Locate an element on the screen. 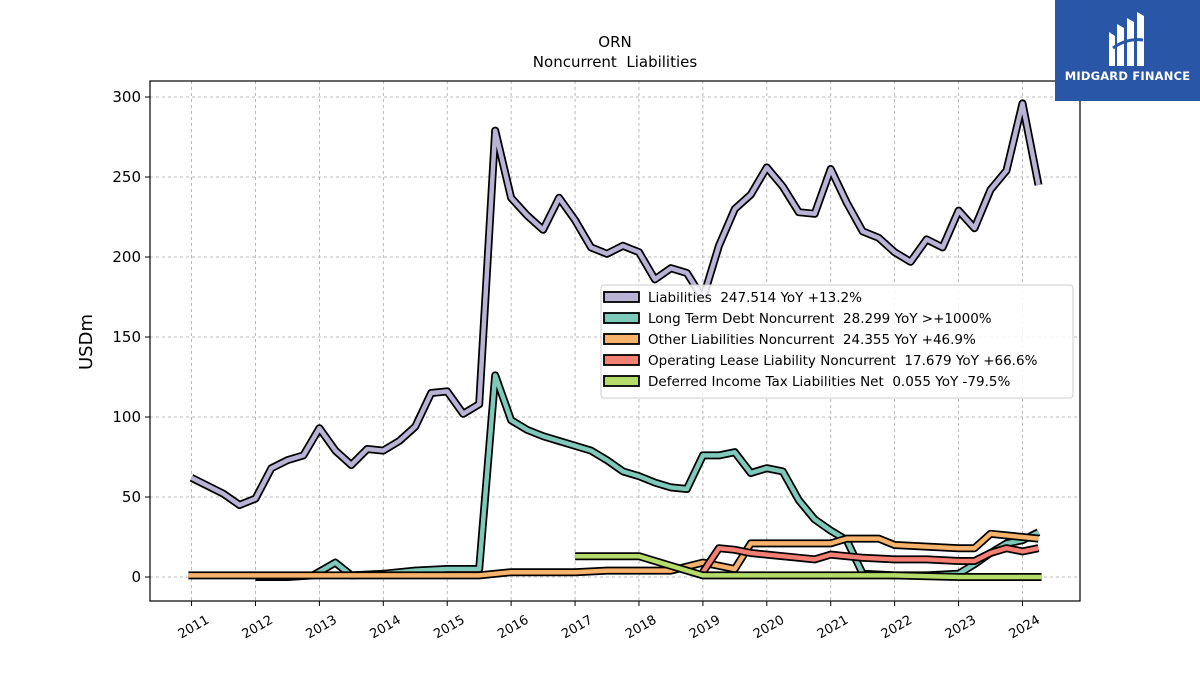 The height and width of the screenshot is (675, 1200). x-tick-label: 2012 is located at coordinates (258, 628).